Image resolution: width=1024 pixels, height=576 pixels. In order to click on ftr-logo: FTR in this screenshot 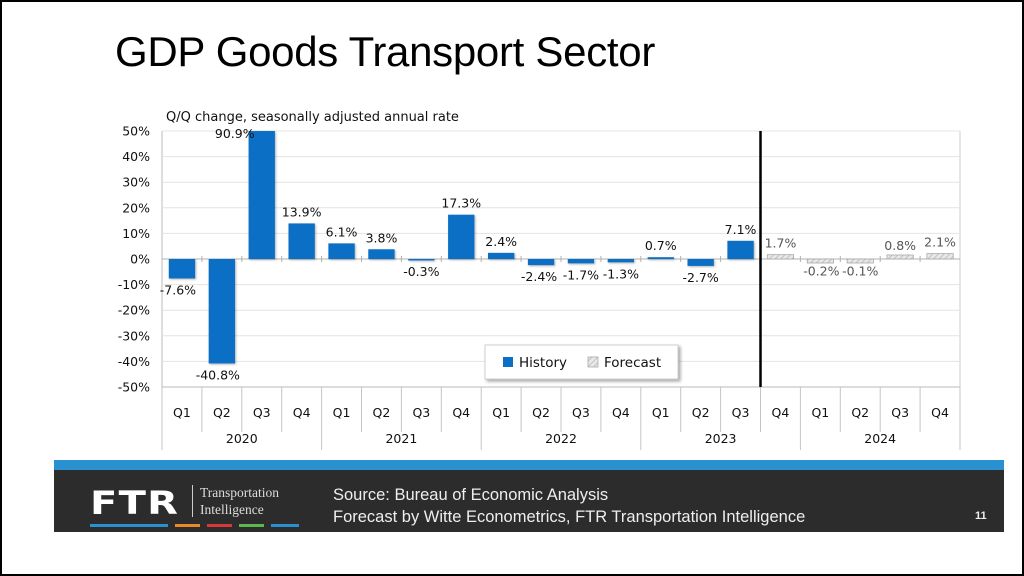, I will do `click(135, 503)`.